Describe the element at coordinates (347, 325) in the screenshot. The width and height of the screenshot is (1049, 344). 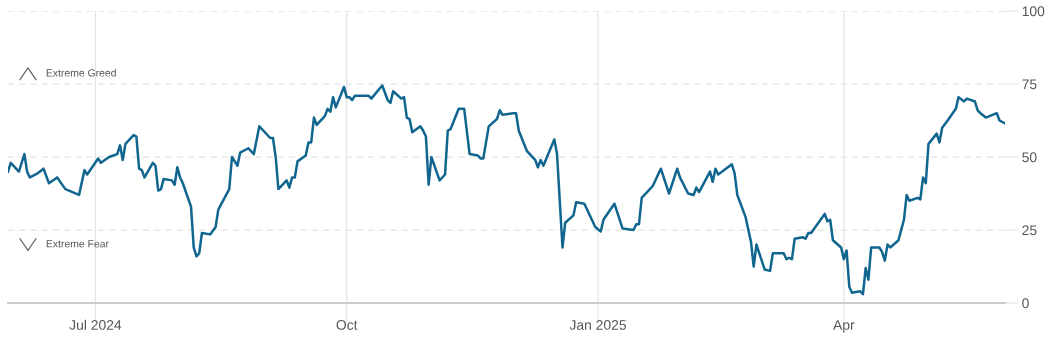
I see `x-tick-label: Oct` at that location.